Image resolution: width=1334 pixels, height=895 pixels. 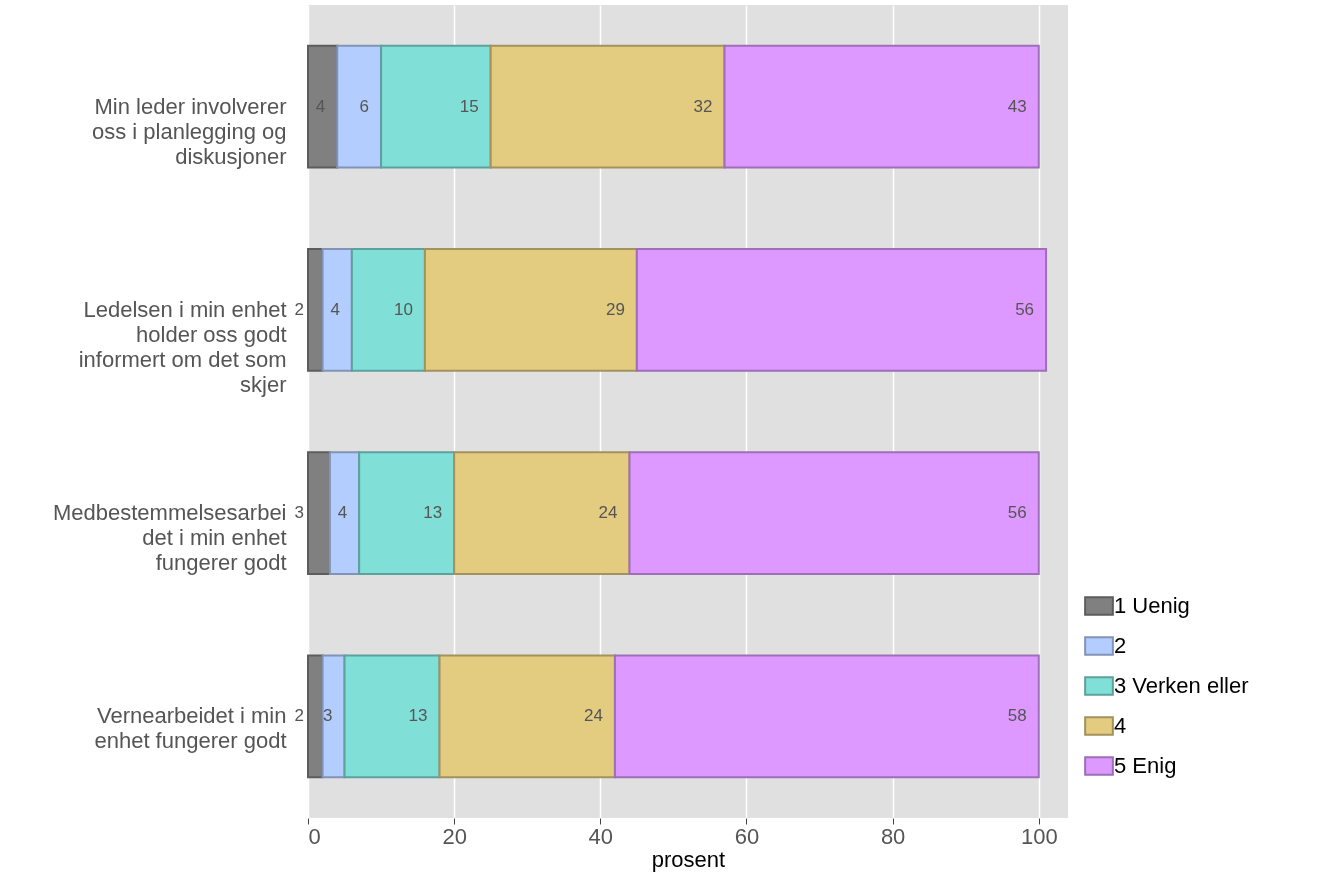 I want to click on data-label: 58, so click(x=1017, y=716).